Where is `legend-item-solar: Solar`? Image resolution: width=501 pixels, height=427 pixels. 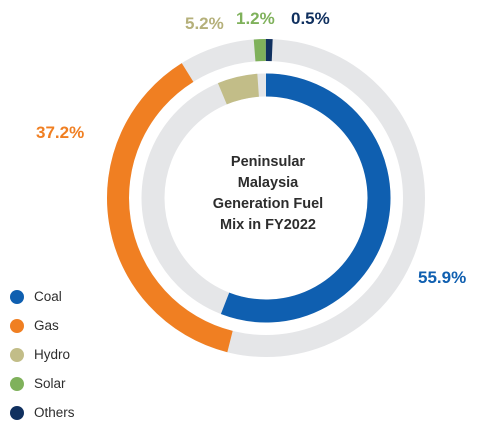 legend-item-solar: Solar is located at coordinates (42, 383).